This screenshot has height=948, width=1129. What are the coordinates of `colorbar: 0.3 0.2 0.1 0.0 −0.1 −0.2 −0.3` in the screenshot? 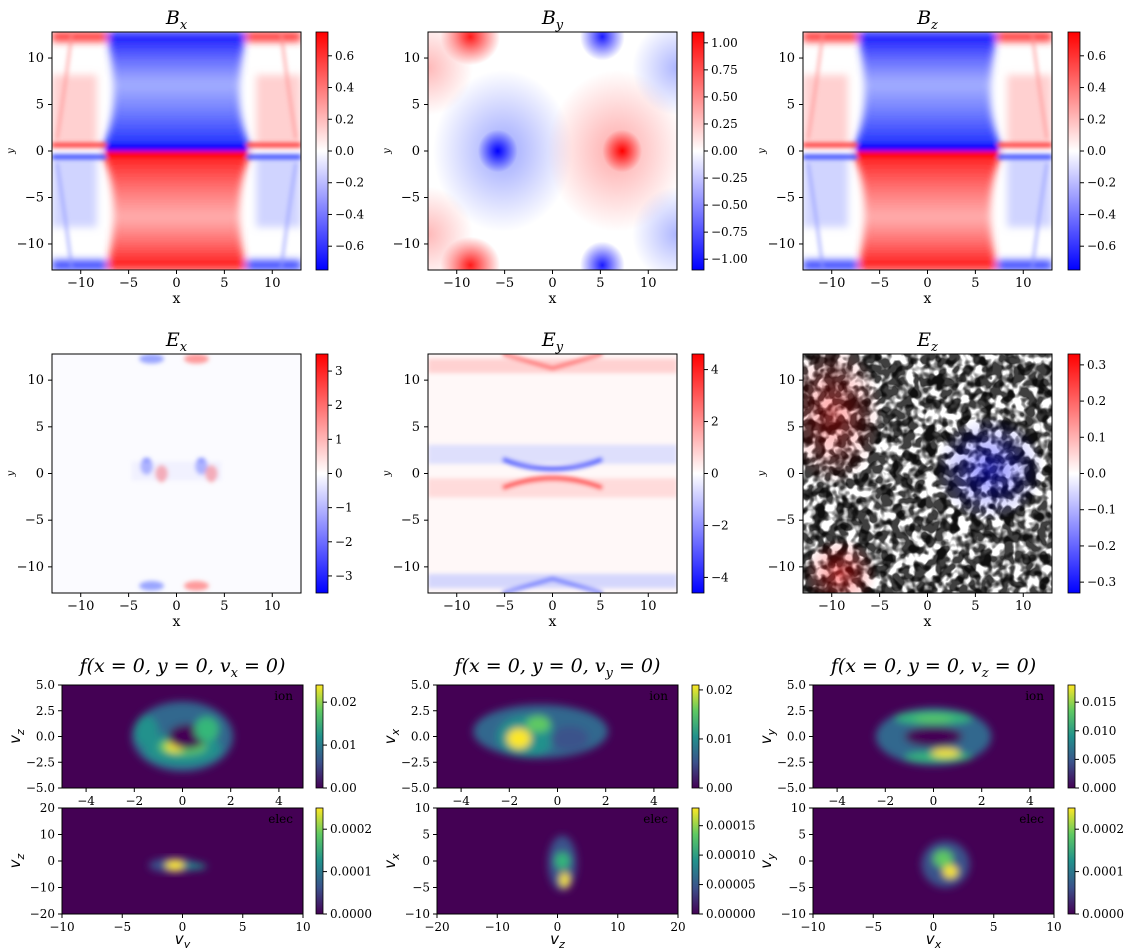 It's located at (1091, 473).